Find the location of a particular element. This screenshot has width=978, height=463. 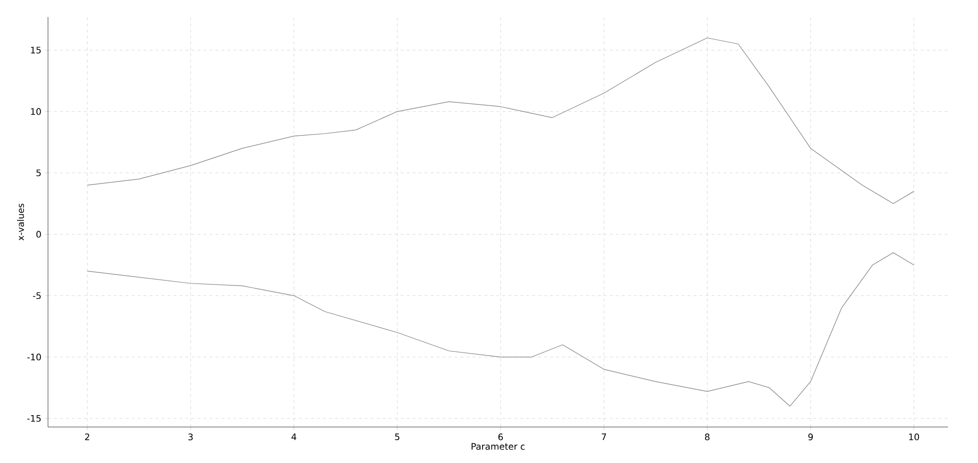

x-tick-label: 7 is located at coordinates (604, 437).